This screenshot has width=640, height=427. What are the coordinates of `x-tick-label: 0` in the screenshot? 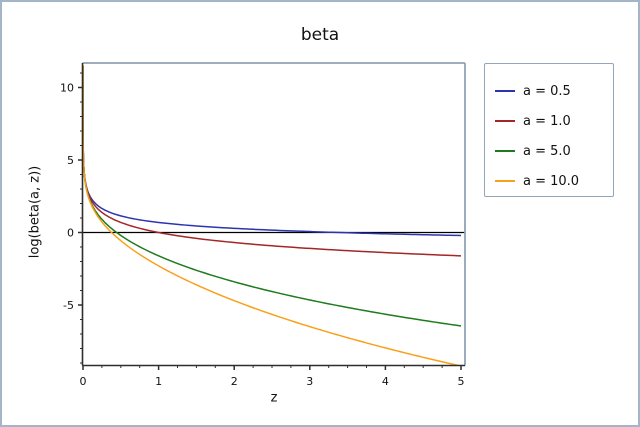 It's located at (83, 381).